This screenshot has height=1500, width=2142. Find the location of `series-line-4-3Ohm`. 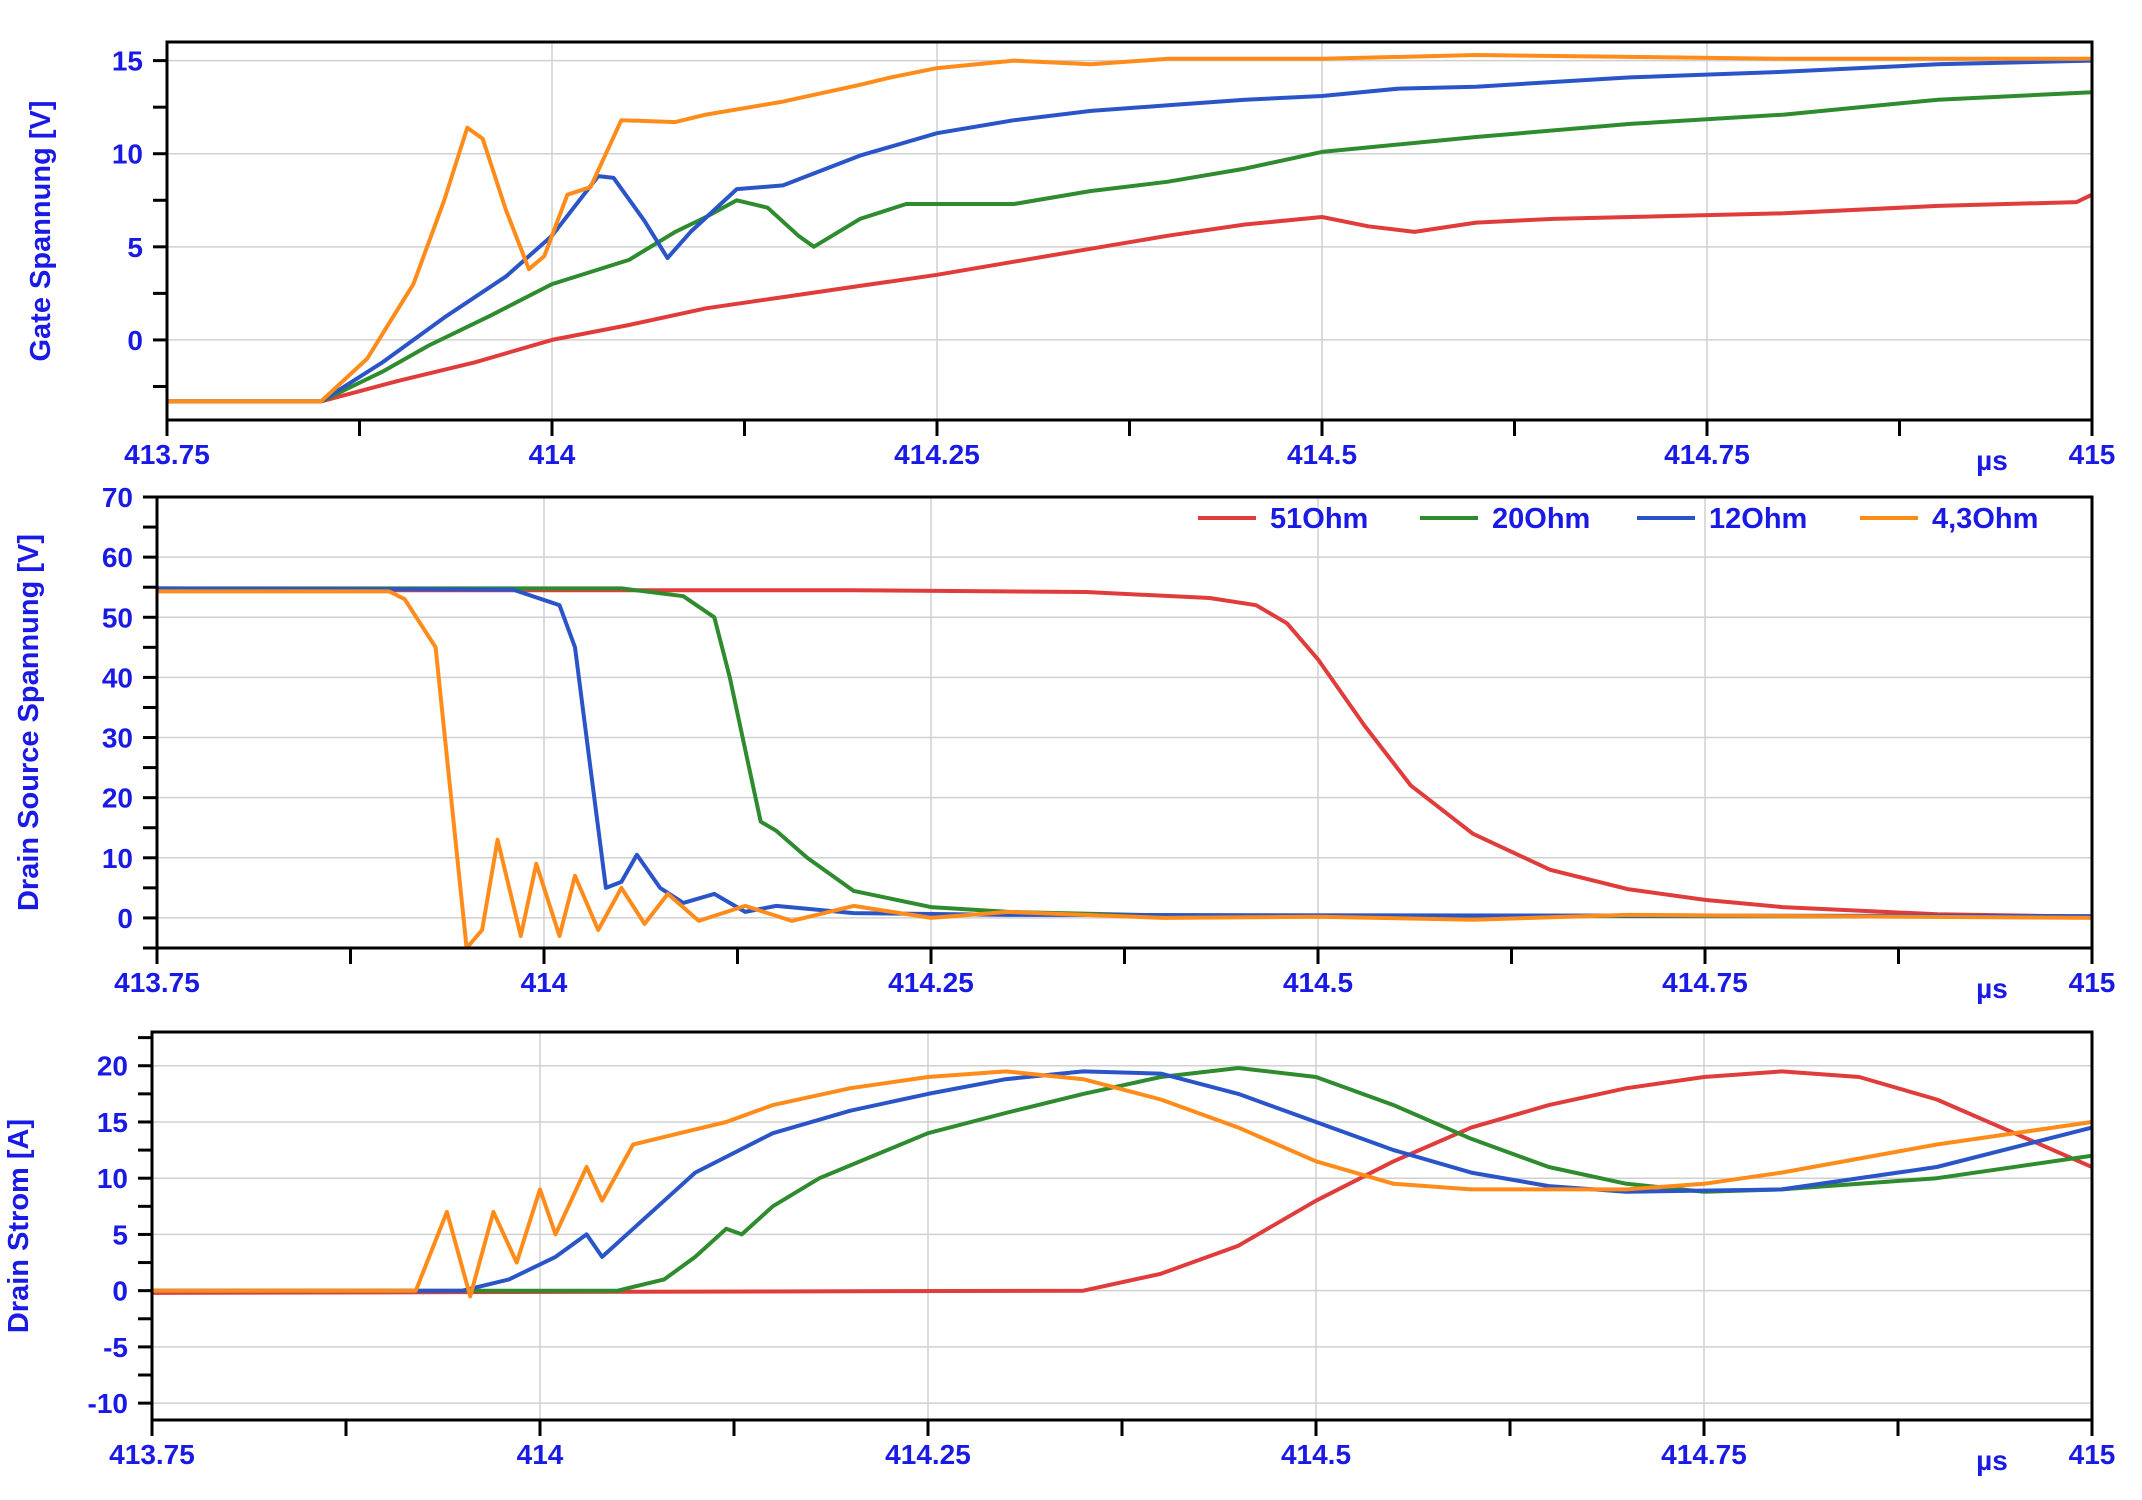

series-line-4-3Ohm is located at coordinates (1122, 1184).